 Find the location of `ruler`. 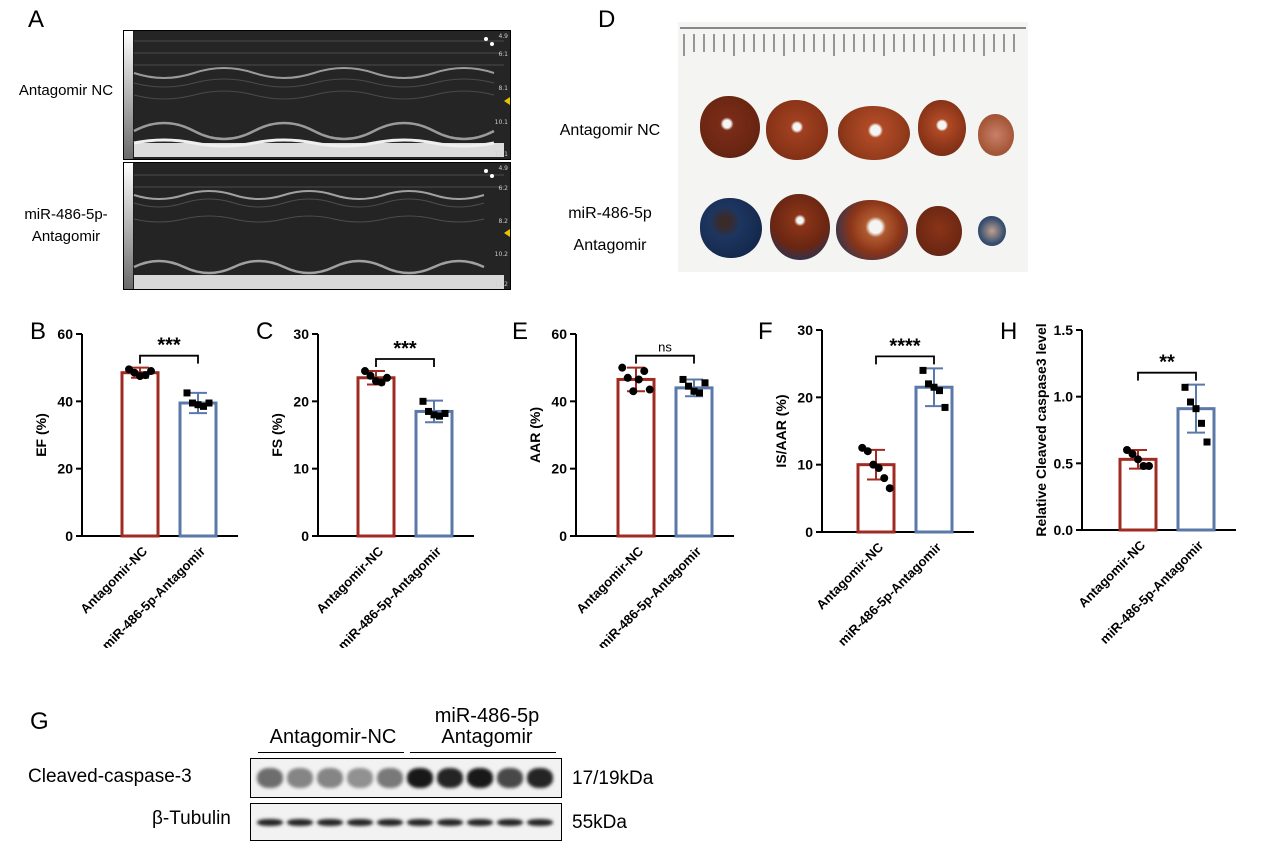

ruler is located at coordinates (853, 41).